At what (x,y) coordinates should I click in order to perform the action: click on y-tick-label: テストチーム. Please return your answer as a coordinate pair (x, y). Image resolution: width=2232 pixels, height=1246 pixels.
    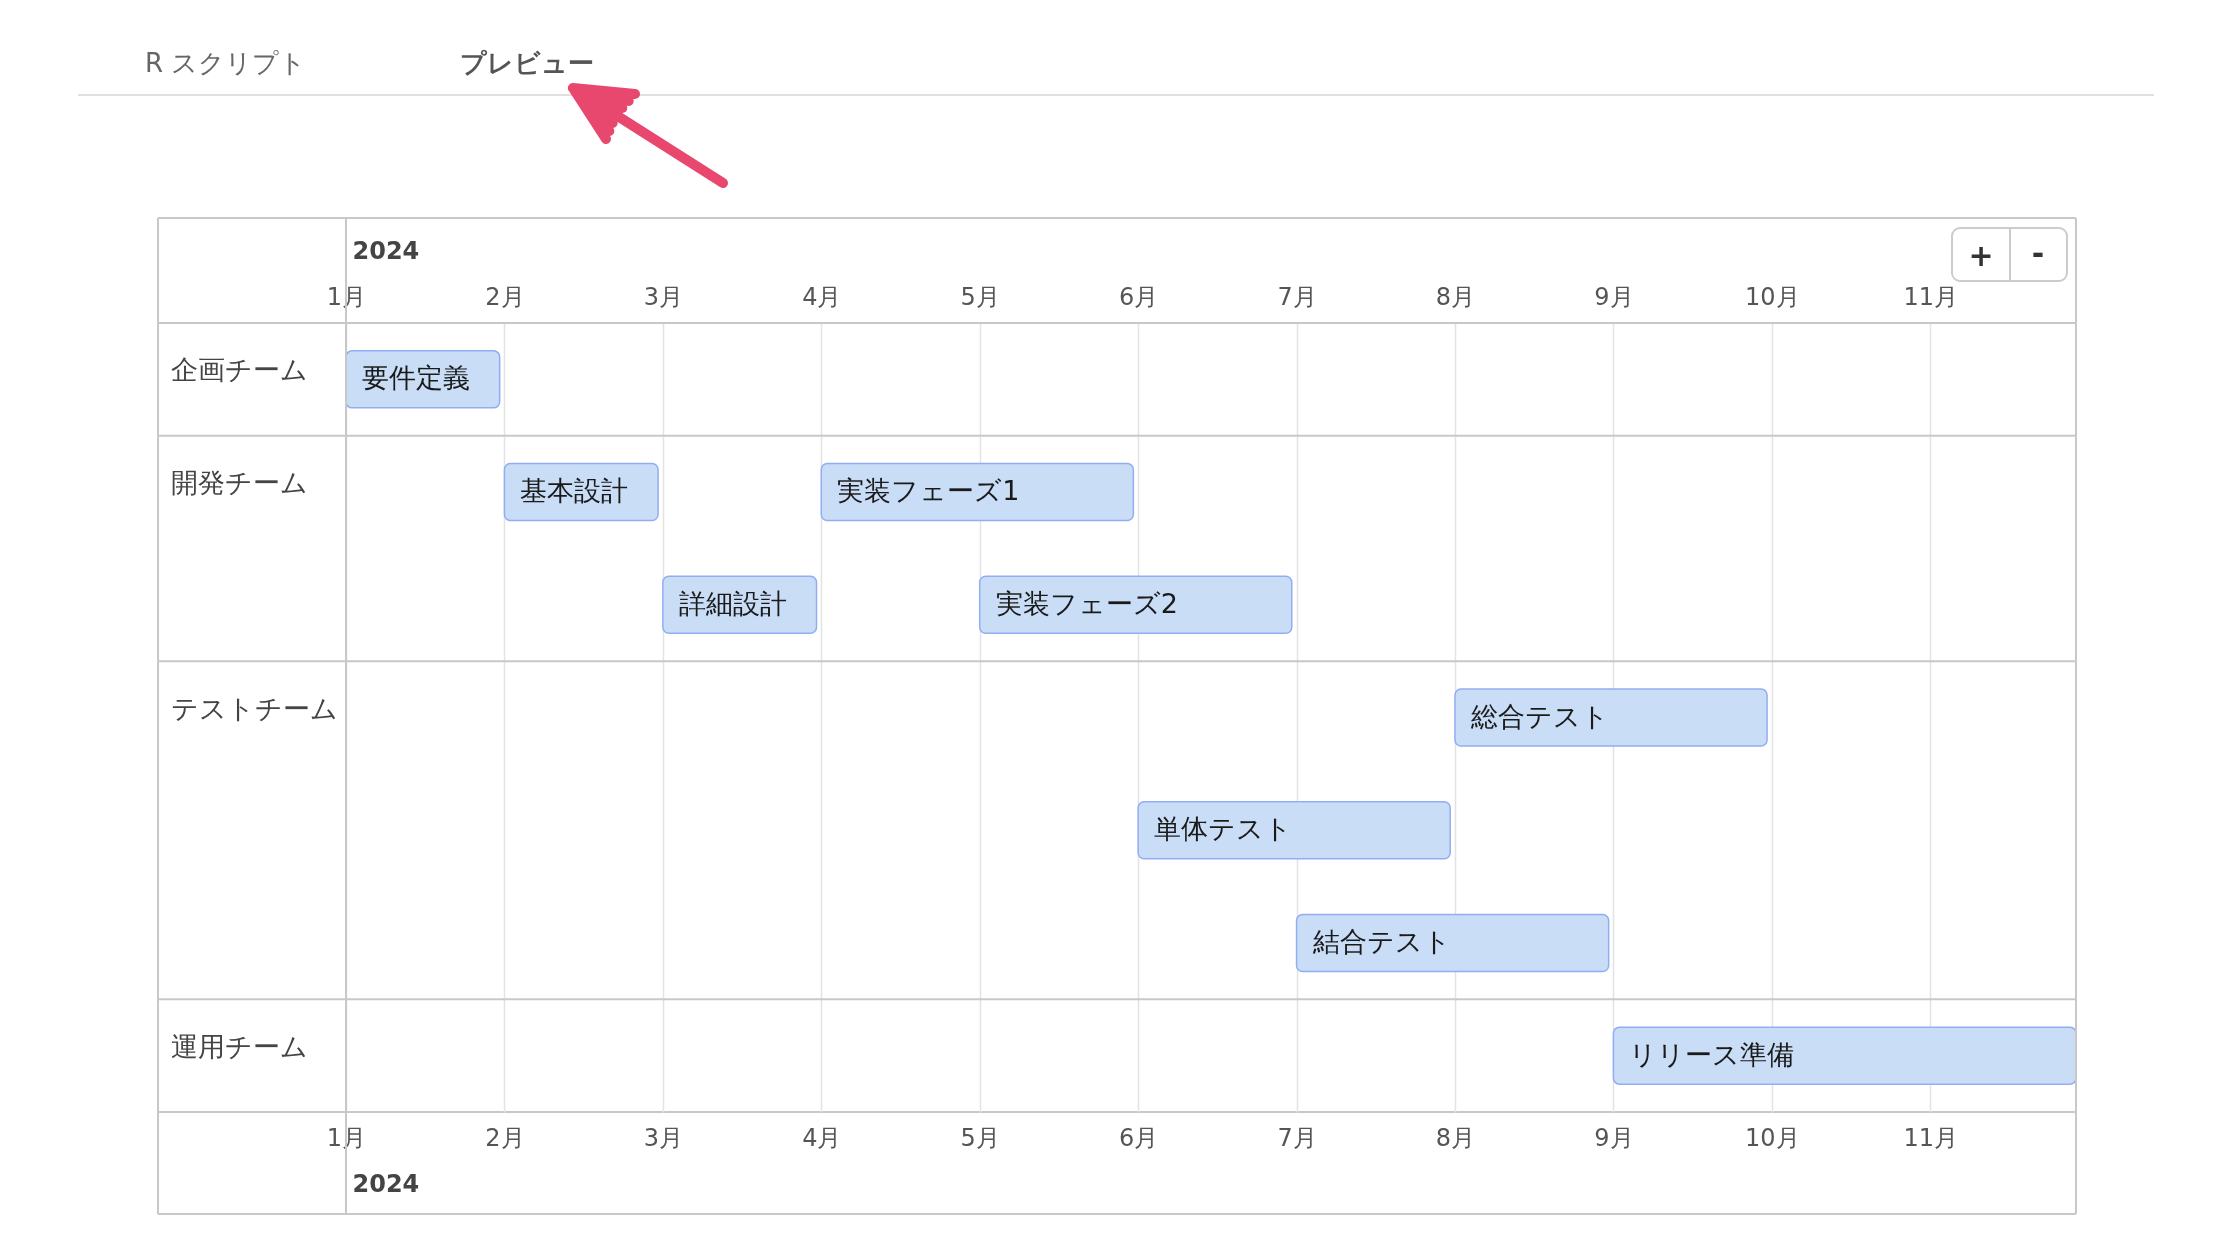
    Looking at the image, I should click on (254, 708).